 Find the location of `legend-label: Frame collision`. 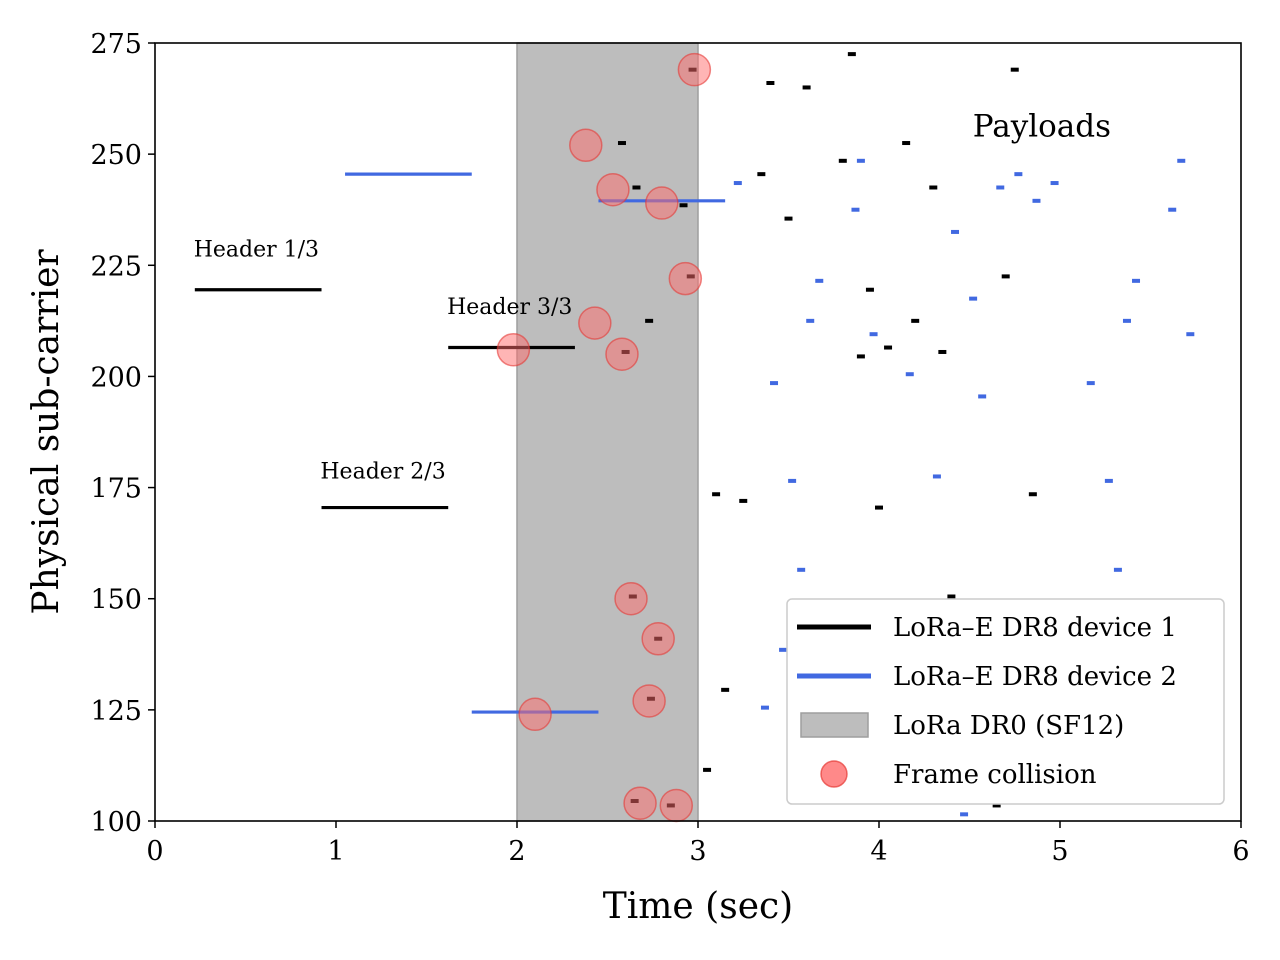

legend-label: Frame collision is located at coordinates (995, 775).